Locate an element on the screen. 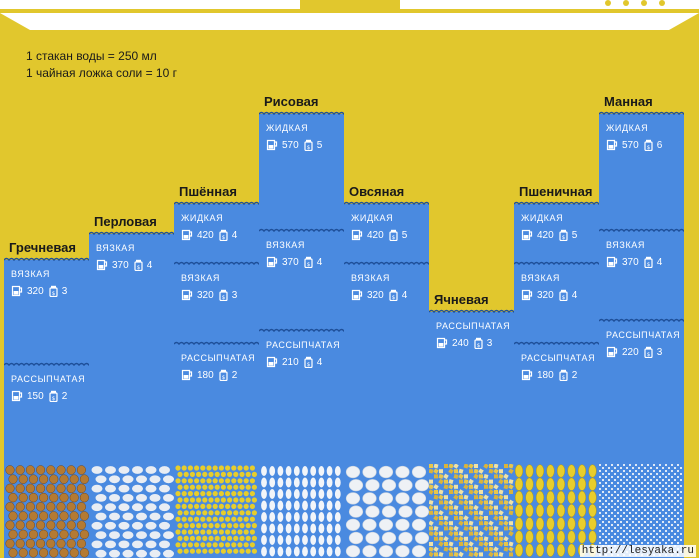  salt-amount: 5 is located at coordinates (574, 235).